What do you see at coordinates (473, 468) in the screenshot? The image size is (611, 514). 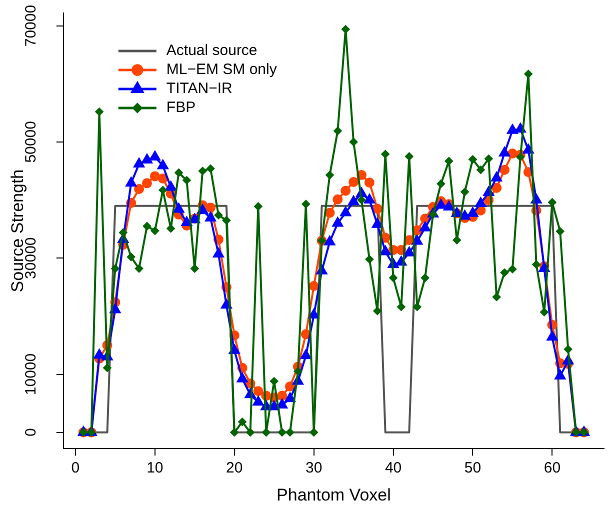 I see `x-tick-label: 50` at bounding box center [473, 468].